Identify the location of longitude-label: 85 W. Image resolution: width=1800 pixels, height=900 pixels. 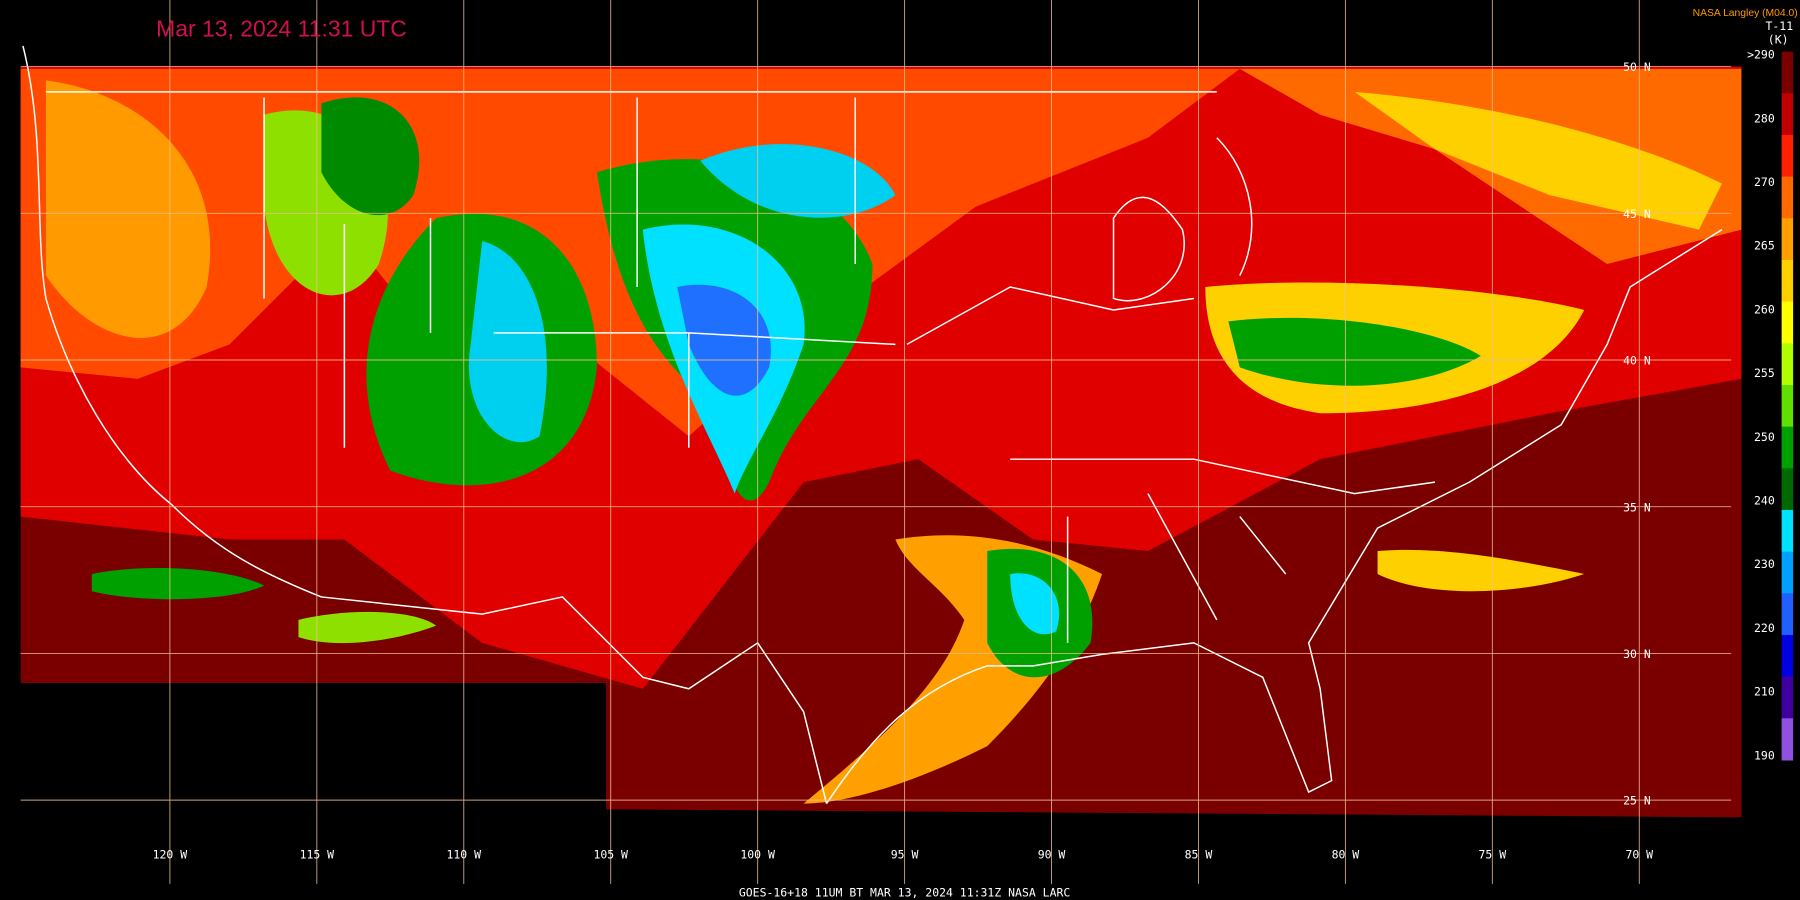
(1199, 855).